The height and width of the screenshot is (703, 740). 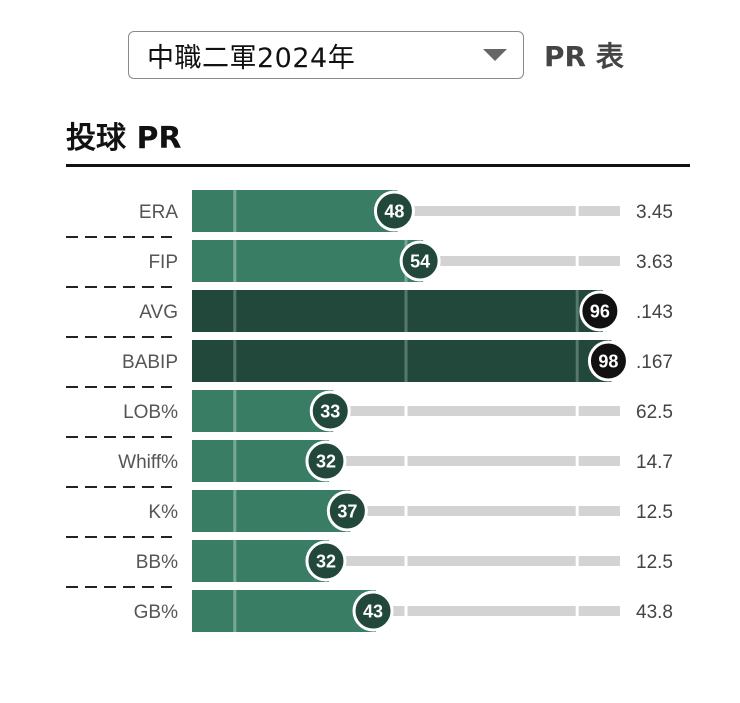 What do you see at coordinates (148, 462) in the screenshot?
I see `category-label: Whiff%` at bounding box center [148, 462].